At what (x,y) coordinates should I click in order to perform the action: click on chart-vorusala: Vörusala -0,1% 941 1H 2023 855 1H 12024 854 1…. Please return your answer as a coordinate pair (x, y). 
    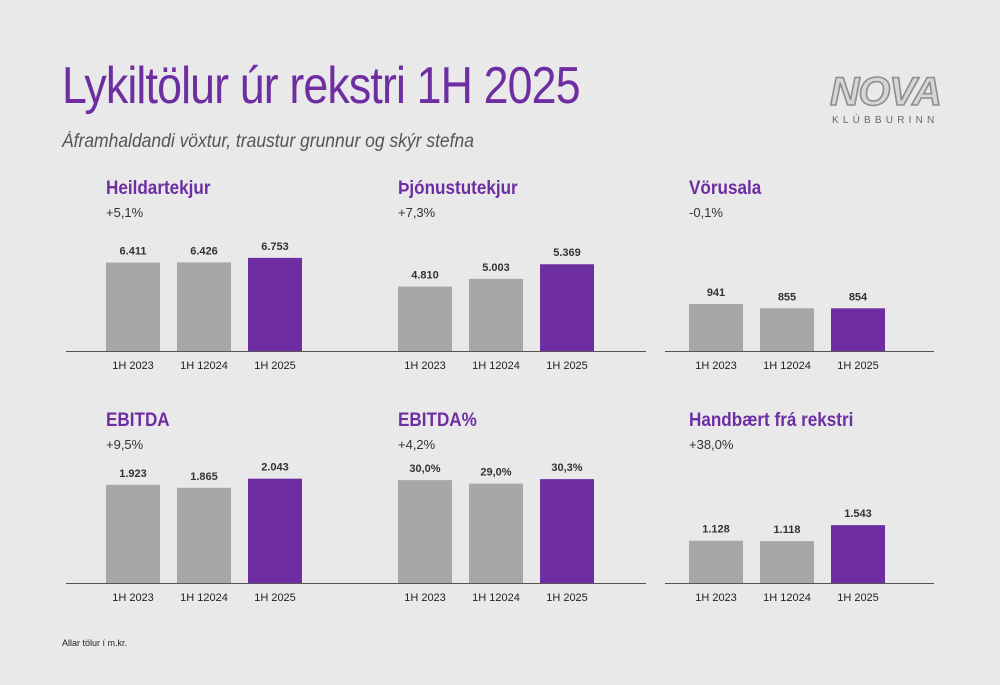
    Looking at the image, I should click on (801, 278).